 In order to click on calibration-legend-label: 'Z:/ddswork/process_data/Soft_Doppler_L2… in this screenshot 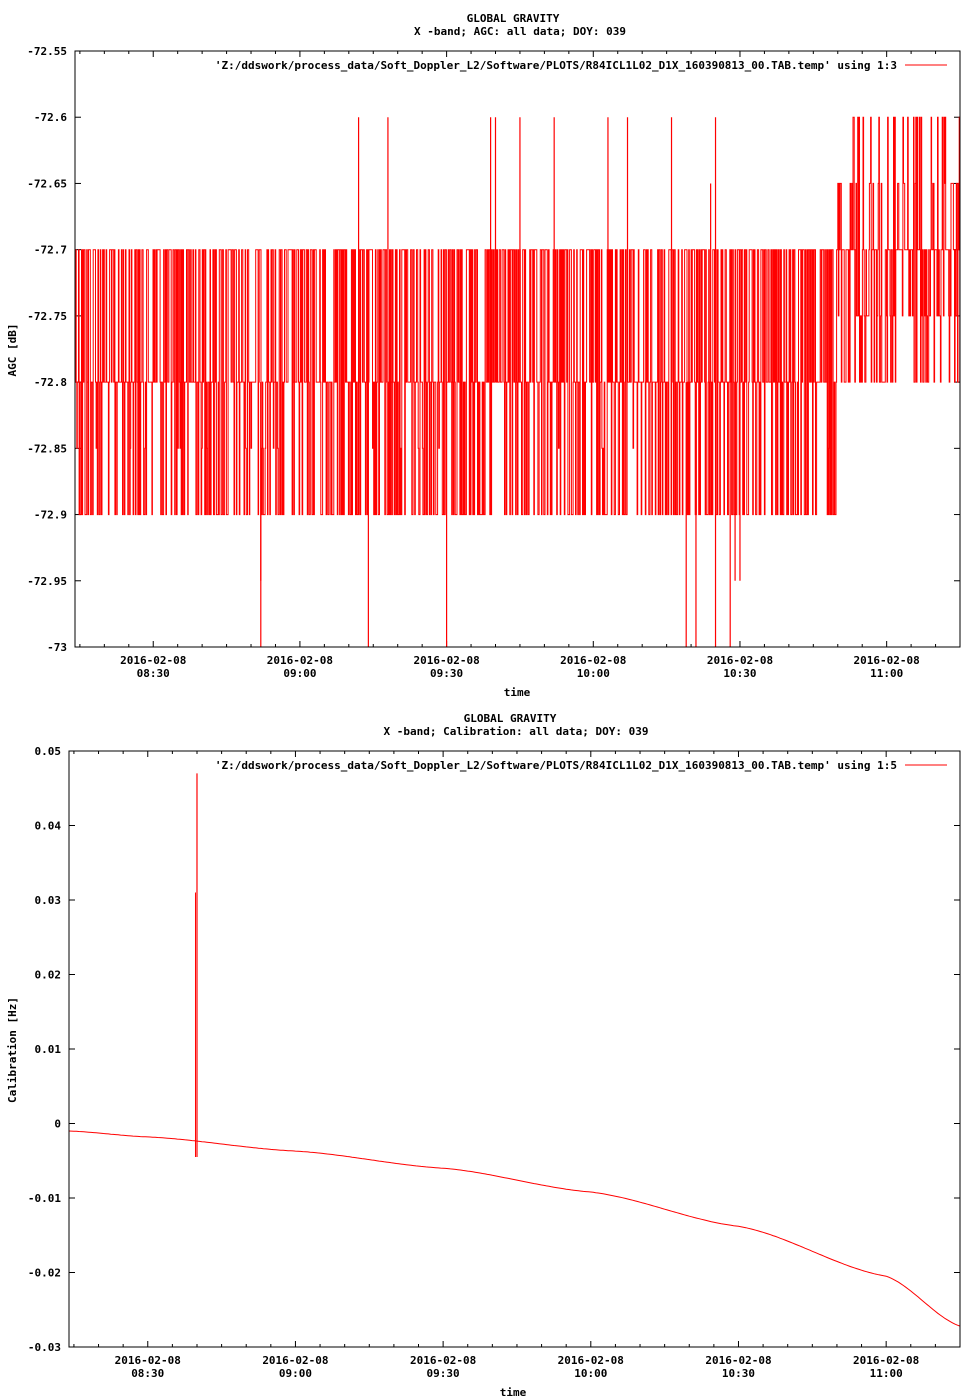, I will do `click(556, 765)`.